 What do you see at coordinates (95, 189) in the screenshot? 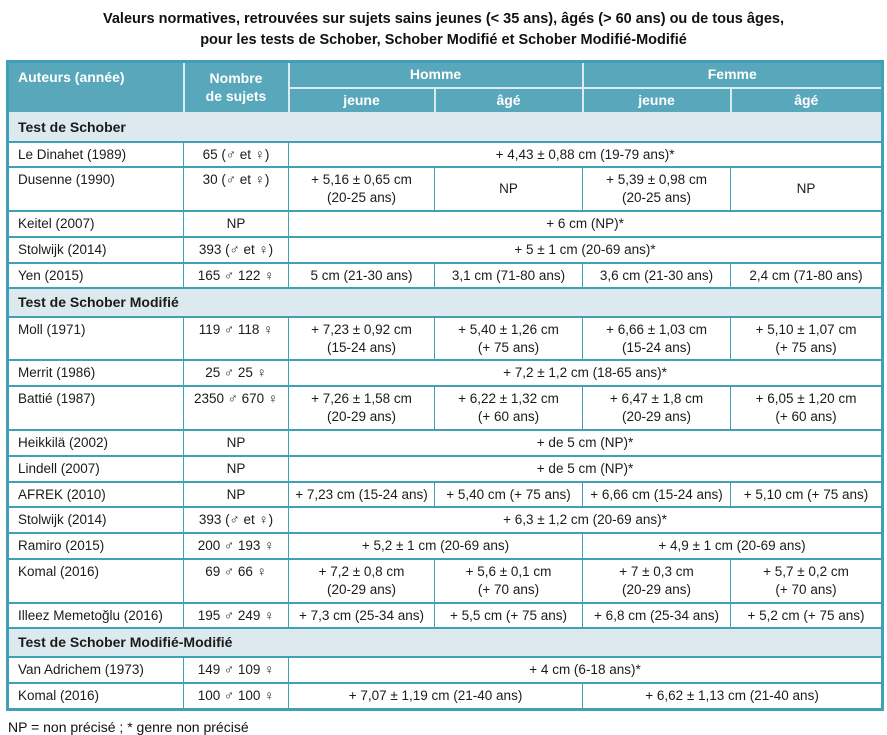
I see `author-cell: Dusenne (1990)` at bounding box center [95, 189].